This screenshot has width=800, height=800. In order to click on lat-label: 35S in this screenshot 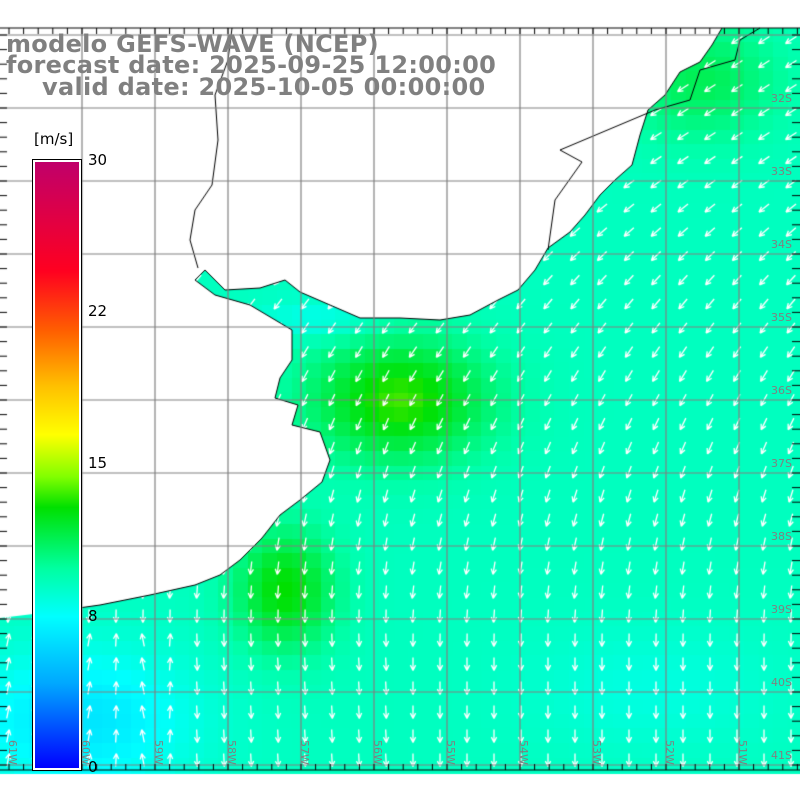, I will do `click(781, 317)`.